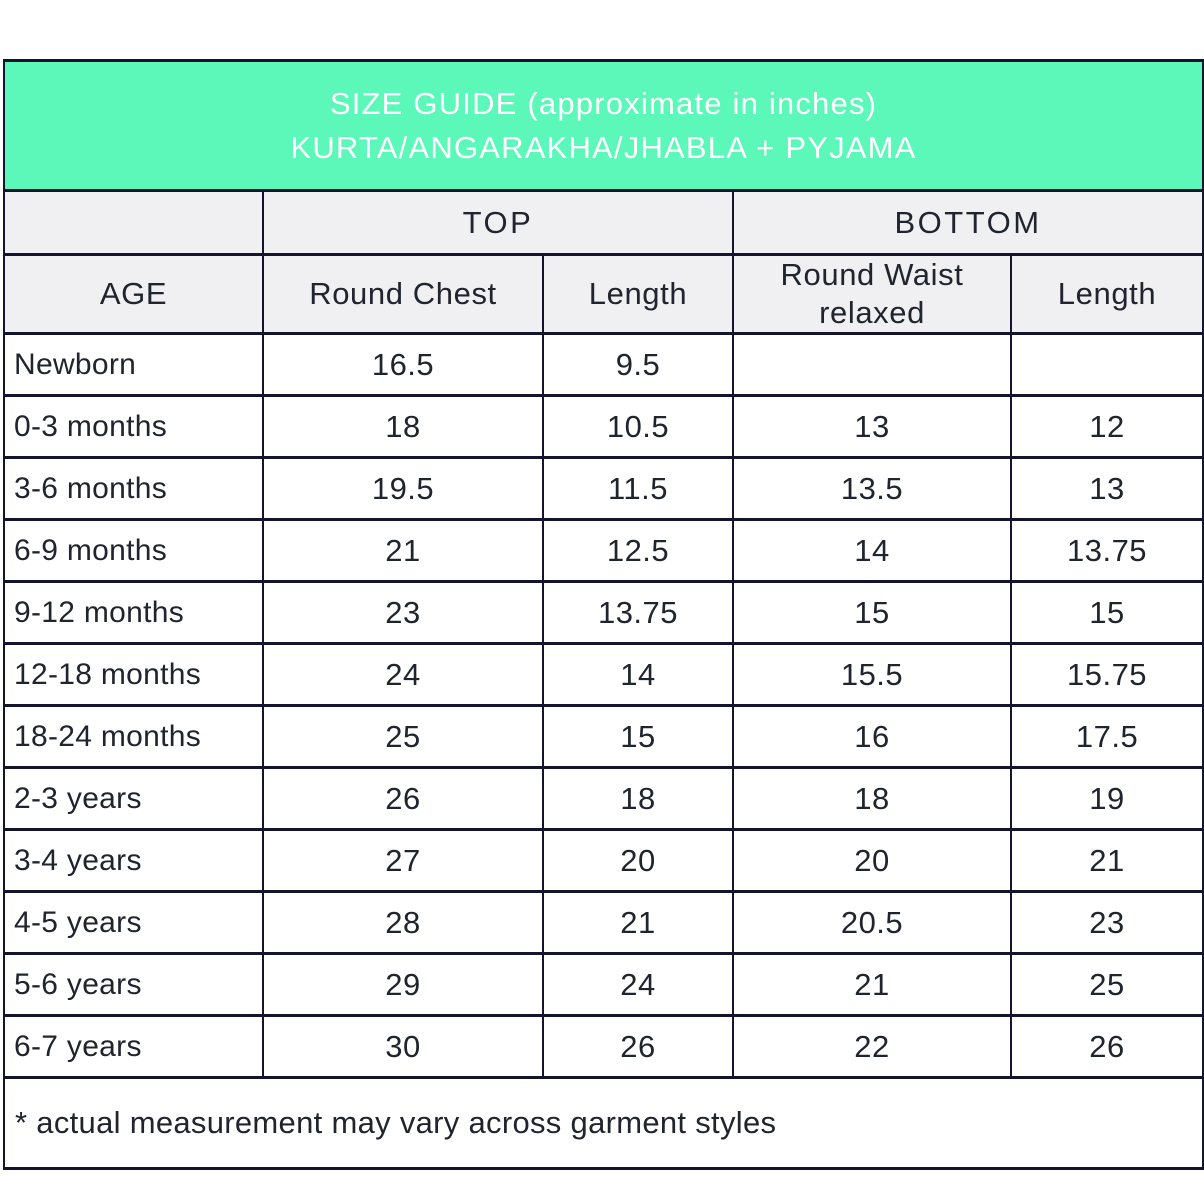 The width and height of the screenshot is (1204, 1204). What do you see at coordinates (1106, 736) in the screenshot?
I see `bottom-length-cell: 17.5` at bounding box center [1106, 736].